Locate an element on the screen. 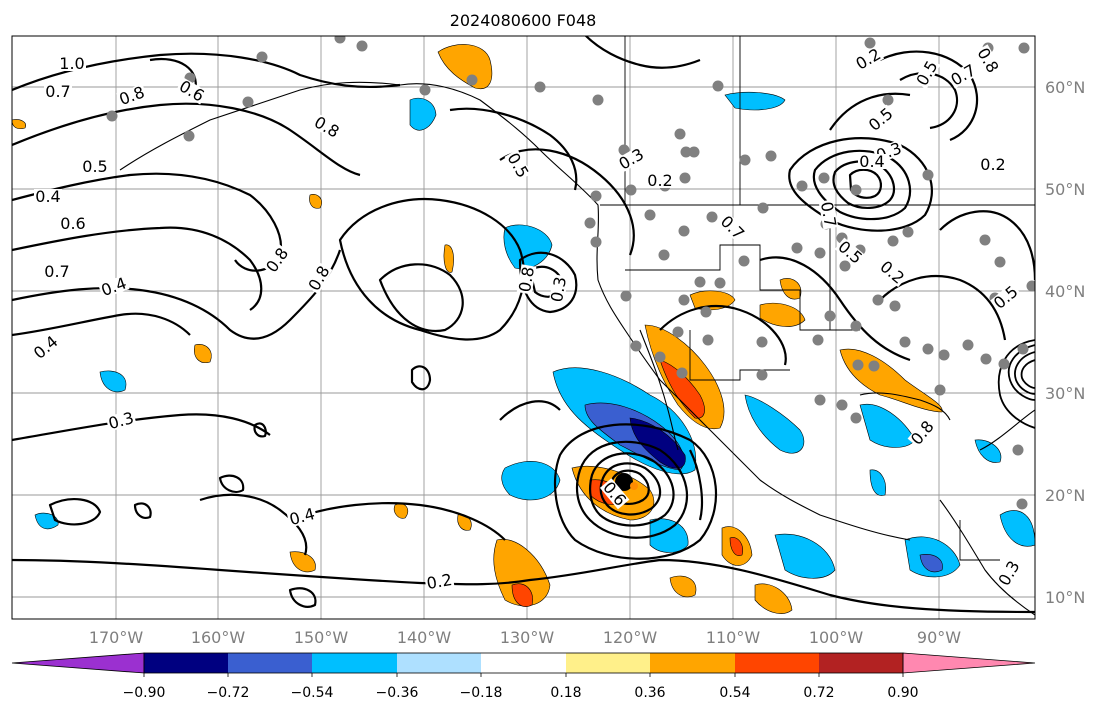 This screenshot has height=712, width=1105. colorbar-tick-label: −0.72 is located at coordinates (228, 693).